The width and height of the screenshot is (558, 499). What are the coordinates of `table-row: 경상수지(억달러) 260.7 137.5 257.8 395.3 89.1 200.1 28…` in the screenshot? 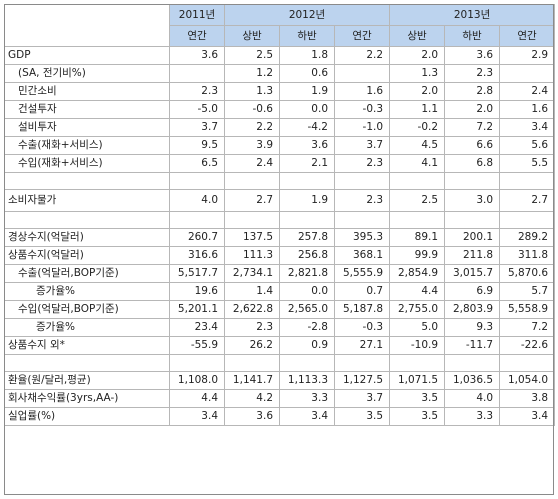 It's located at (280, 237).